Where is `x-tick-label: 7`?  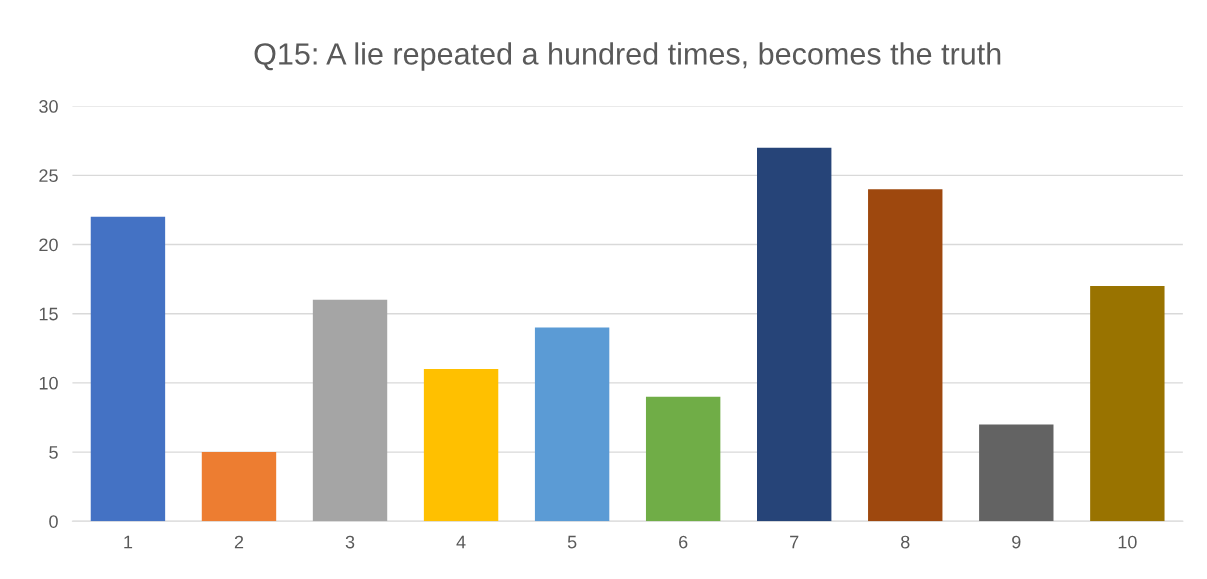 x-tick-label: 7 is located at coordinates (794, 542).